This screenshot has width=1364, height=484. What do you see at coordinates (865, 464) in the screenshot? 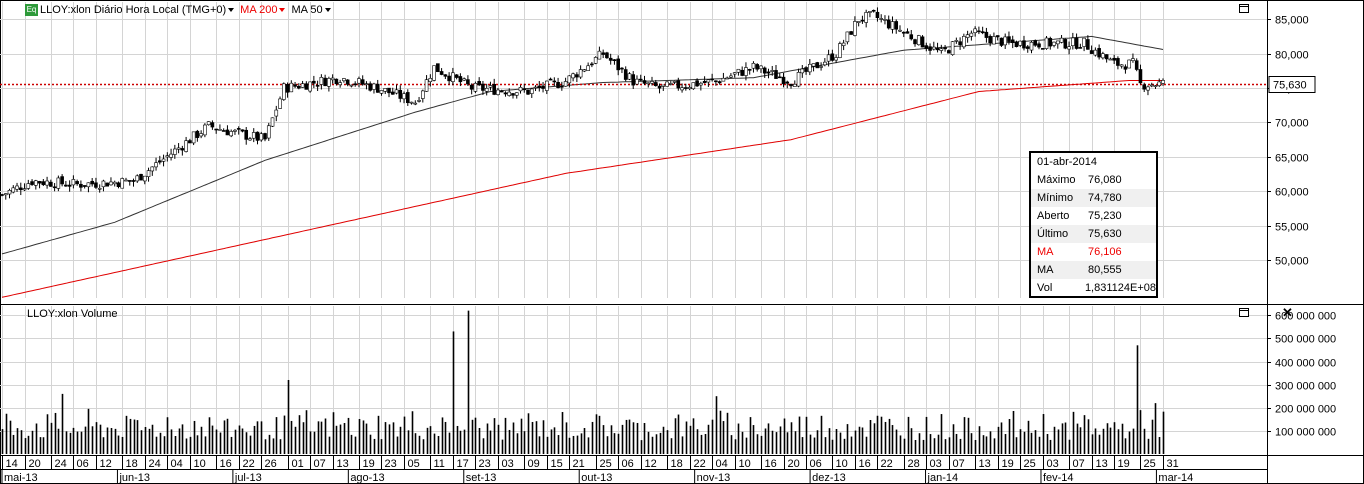
I see `date-tick-label: 16` at bounding box center [865, 464].